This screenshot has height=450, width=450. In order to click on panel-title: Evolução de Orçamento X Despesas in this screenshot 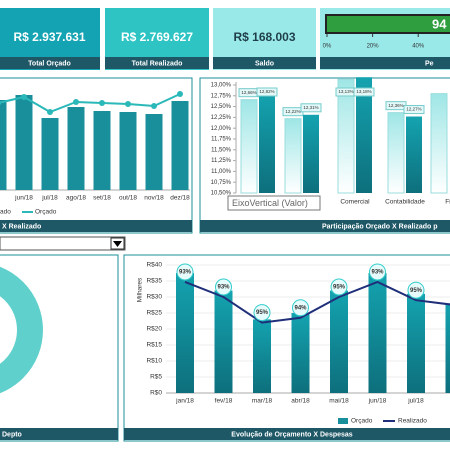, I will do `click(291, 434)`.